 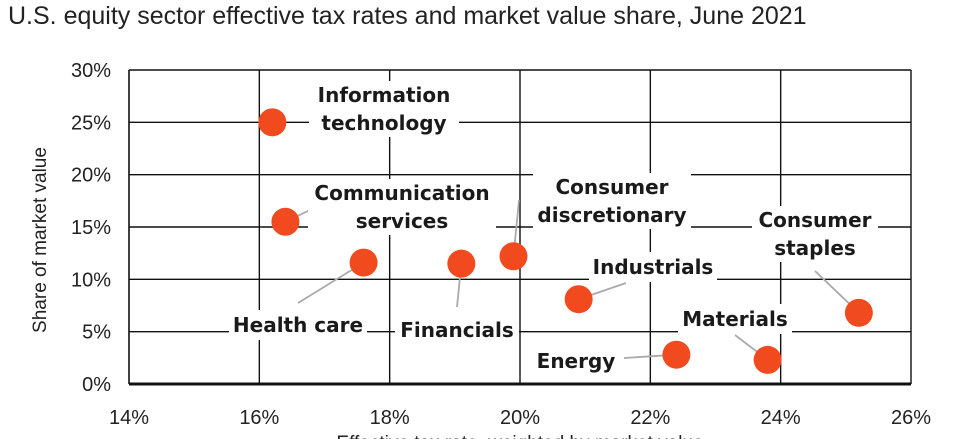 I want to click on point-label: Financials, so click(x=456, y=330).